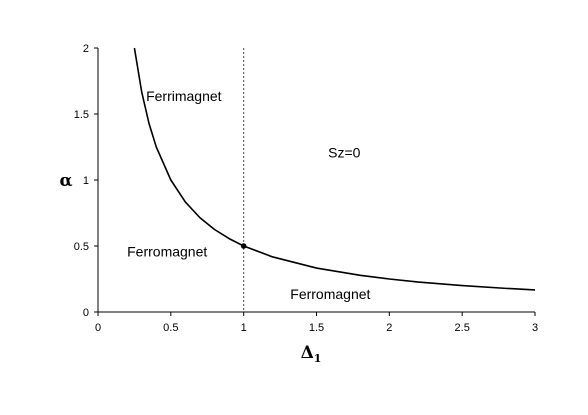 This screenshot has height=415, width=588. What do you see at coordinates (86, 313) in the screenshot?
I see `y-tick-label: 0` at bounding box center [86, 313].